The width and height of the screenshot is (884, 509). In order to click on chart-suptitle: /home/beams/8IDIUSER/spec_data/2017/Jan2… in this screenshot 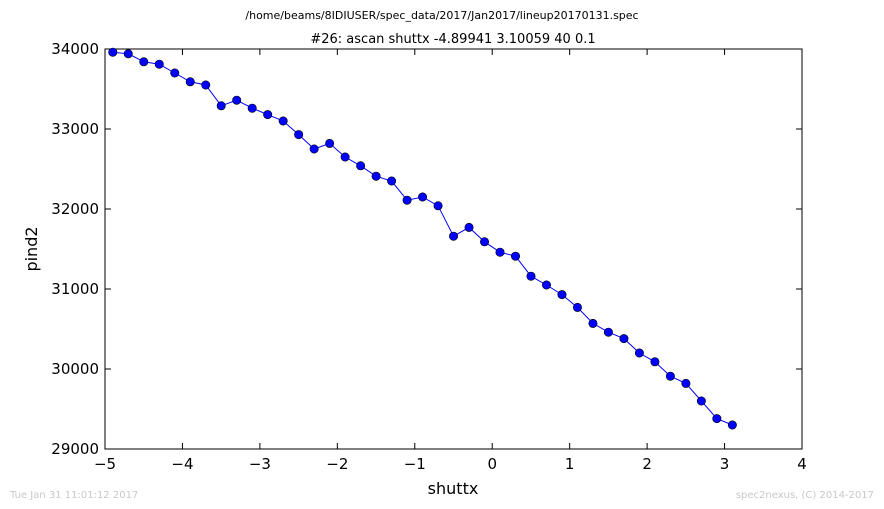, I will do `click(441, 15)`.